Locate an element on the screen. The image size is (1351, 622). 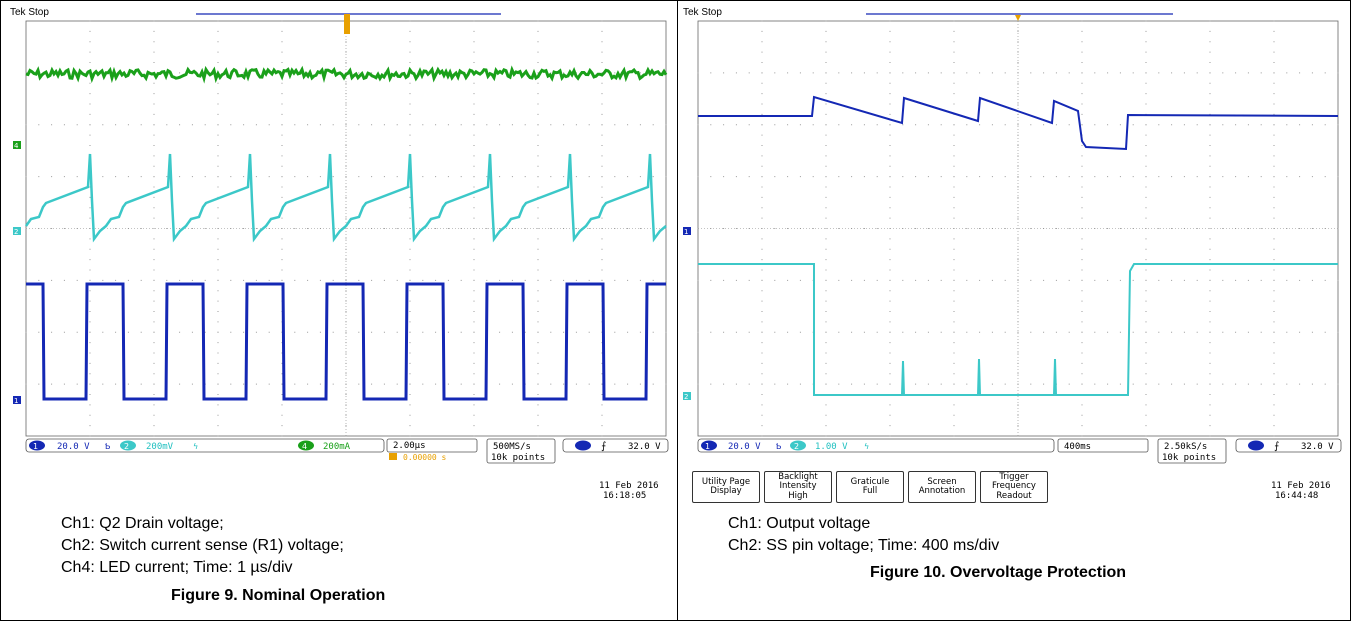
ch4-scale: 200mA is located at coordinates (337, 447).